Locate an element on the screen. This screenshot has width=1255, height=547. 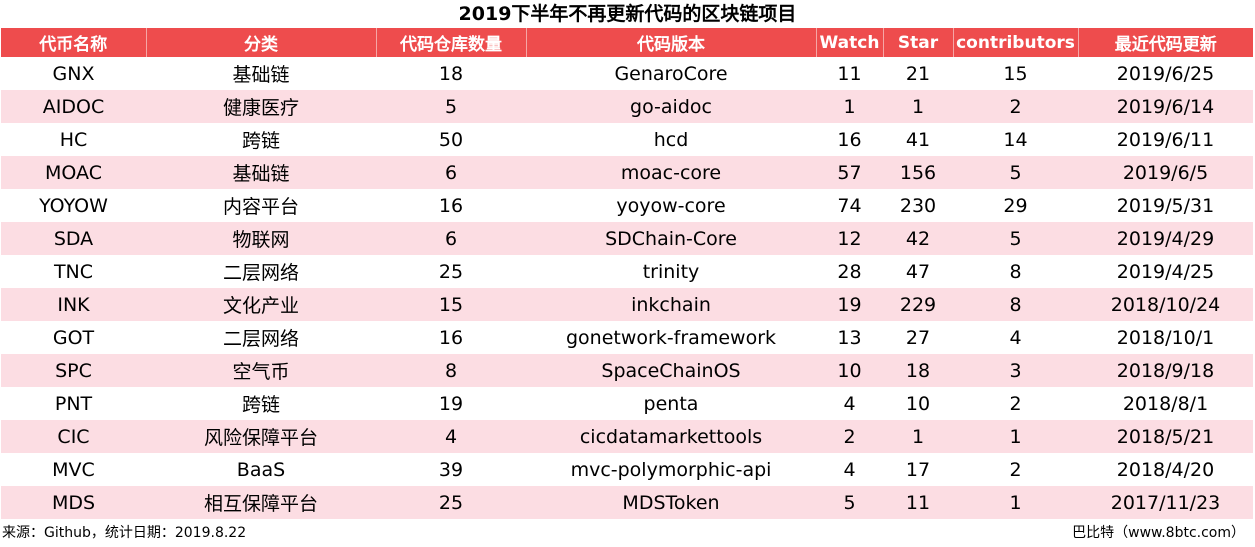
cell-watch: 2 is located at coordinates (849, 436).